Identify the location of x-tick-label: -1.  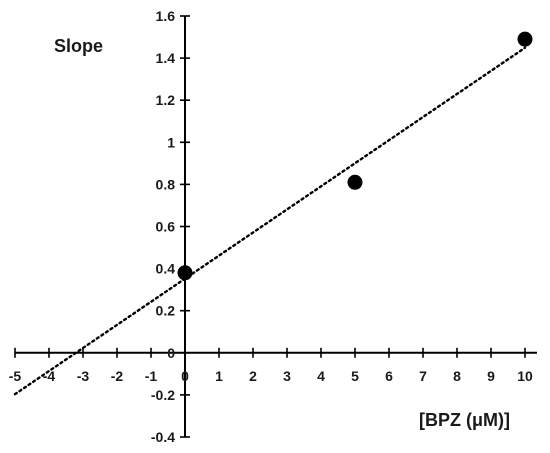
(151, 376).